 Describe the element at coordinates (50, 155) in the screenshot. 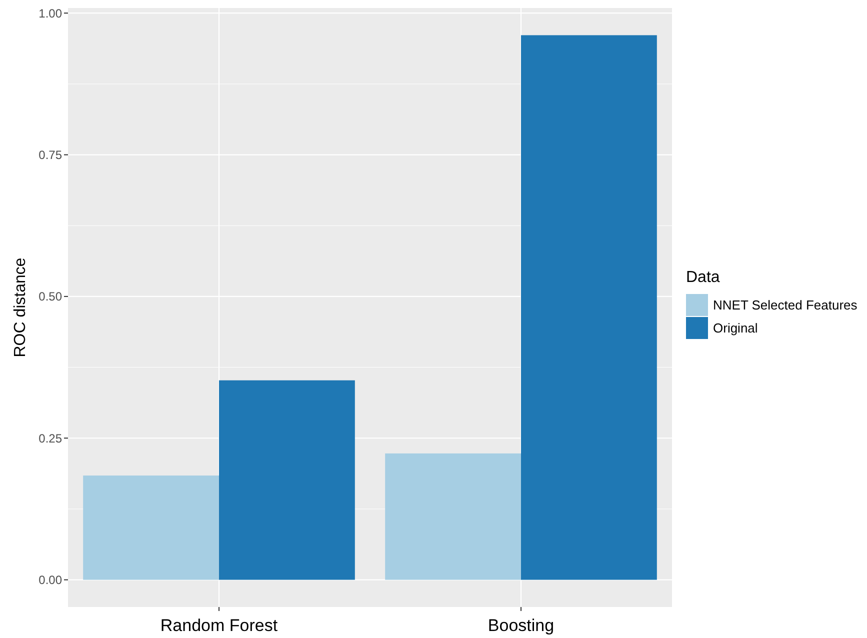

I see `y-tick-label: 0.75` at that location.